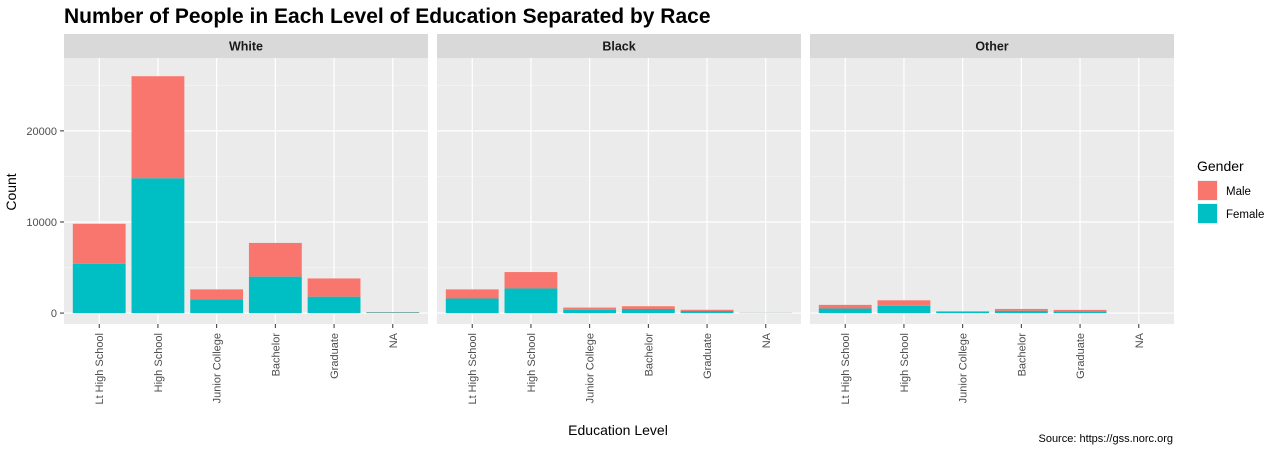 Image resolution: width=1280 pixels, height=451 pixels. What do you see at coordinates (1105, 439) in the screenshot?
I see `source-caption: Source: https://gss.norc.org` at bounding box center [1105, 439].